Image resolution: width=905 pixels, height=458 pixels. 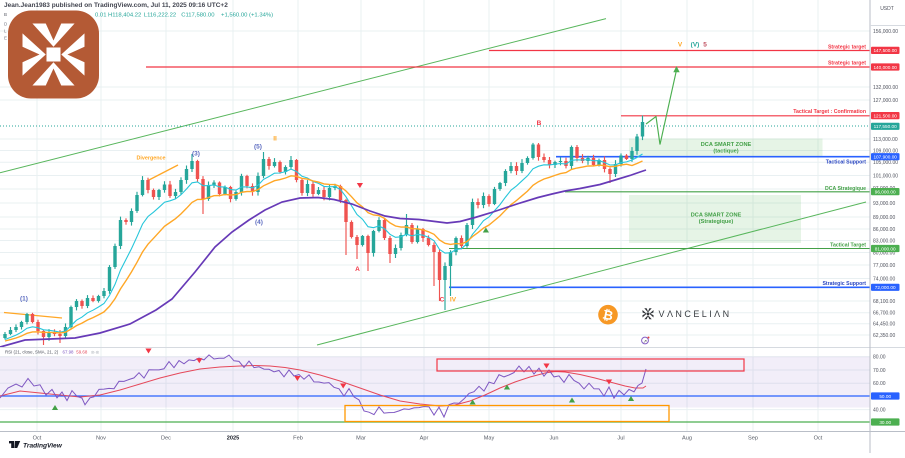 I want to click on svg-text: Jun, so click(x=553, y=439).